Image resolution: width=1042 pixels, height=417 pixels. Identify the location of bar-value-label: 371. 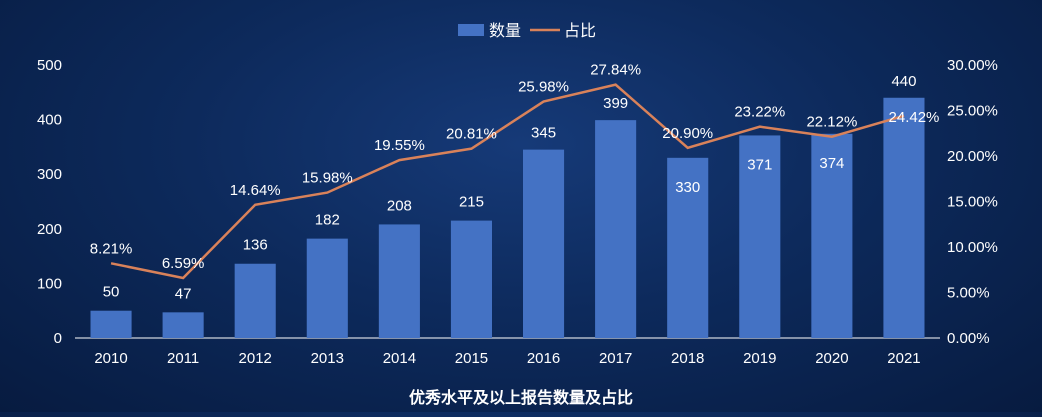
(759, 164).